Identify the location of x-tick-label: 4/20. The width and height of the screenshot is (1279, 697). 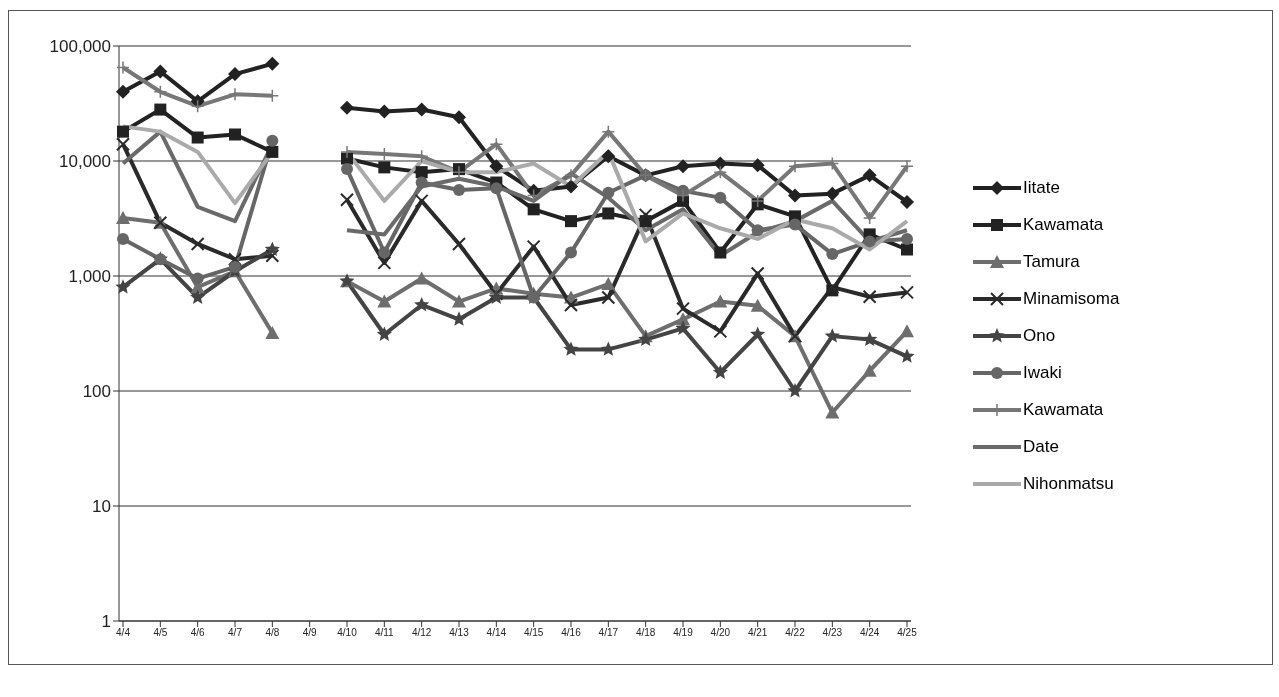
(720, 633).